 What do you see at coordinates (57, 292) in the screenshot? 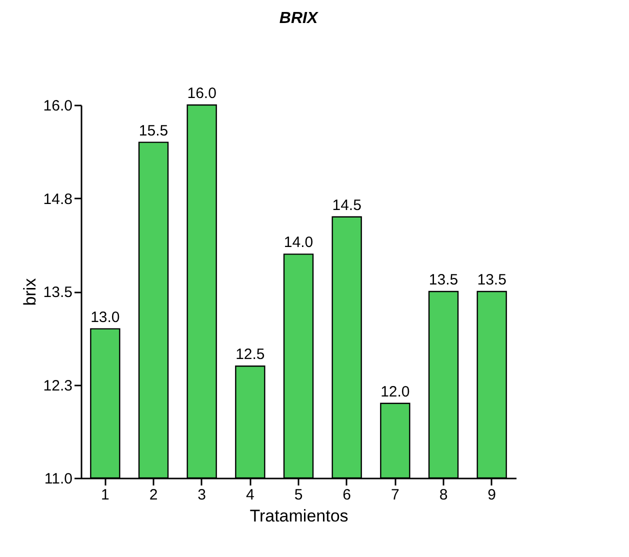
I see `y-tick-label: 13.5` at bounding box center [57, 292].